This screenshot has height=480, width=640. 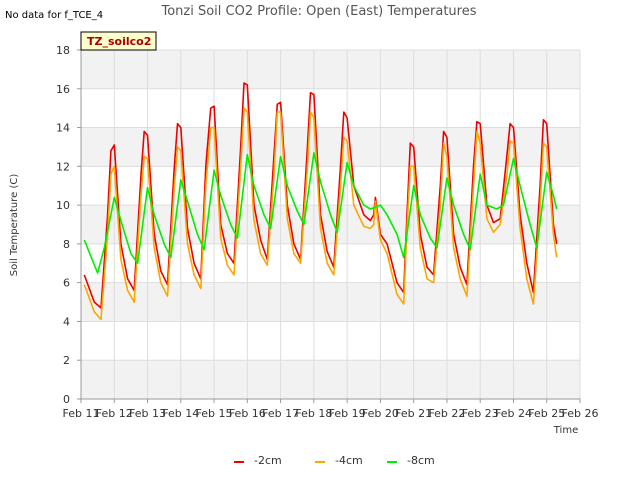 I want to click on x-tick-label: Feb 16, so click(x=247, y=413).